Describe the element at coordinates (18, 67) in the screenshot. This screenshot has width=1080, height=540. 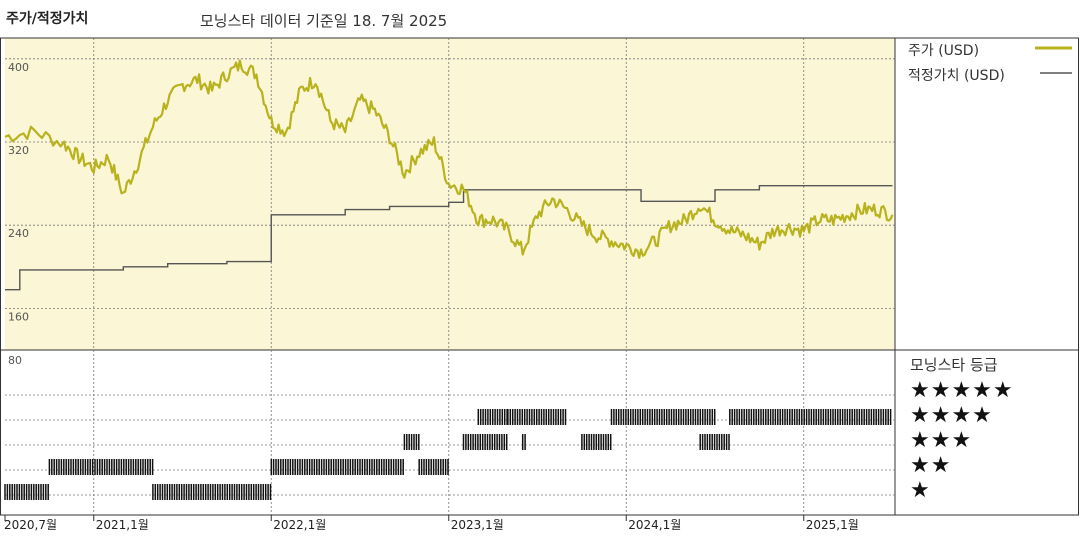
I see `price-y-tick-label: 400` at that location.